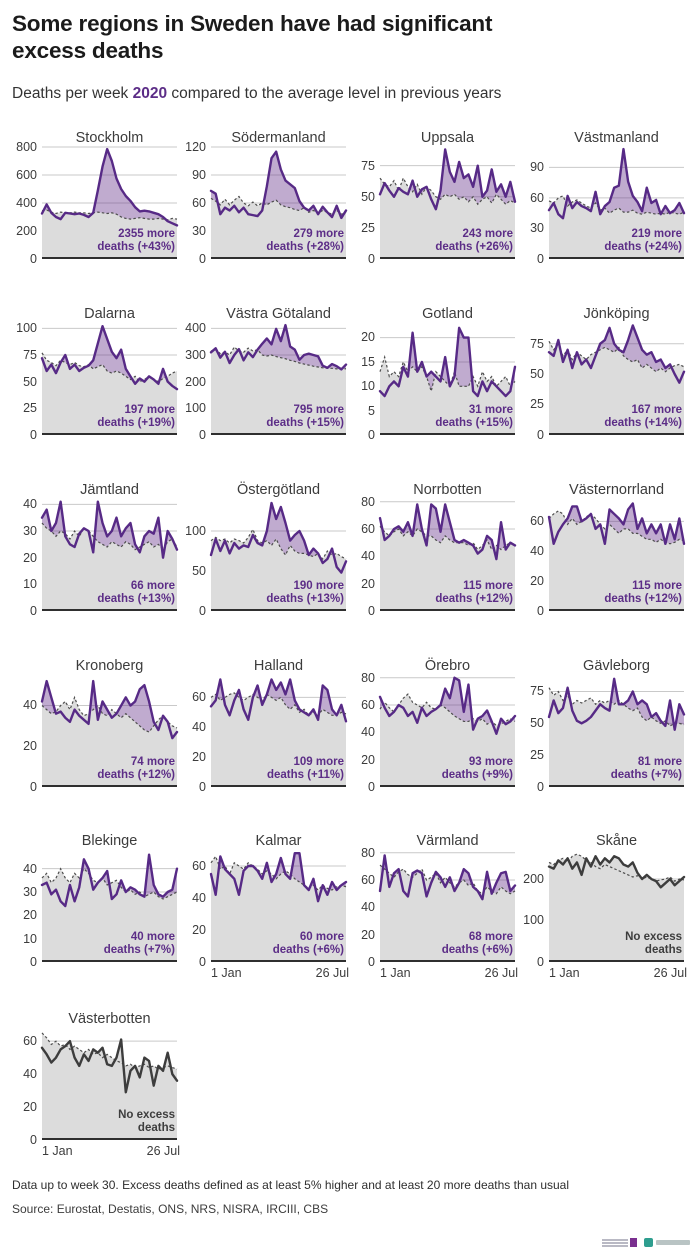 The height and width of the screenshot is (1255, 700). Describe the element at coordinates (447, 840) in the screenshot. I see `region-chart-title: Värmland` at that location.